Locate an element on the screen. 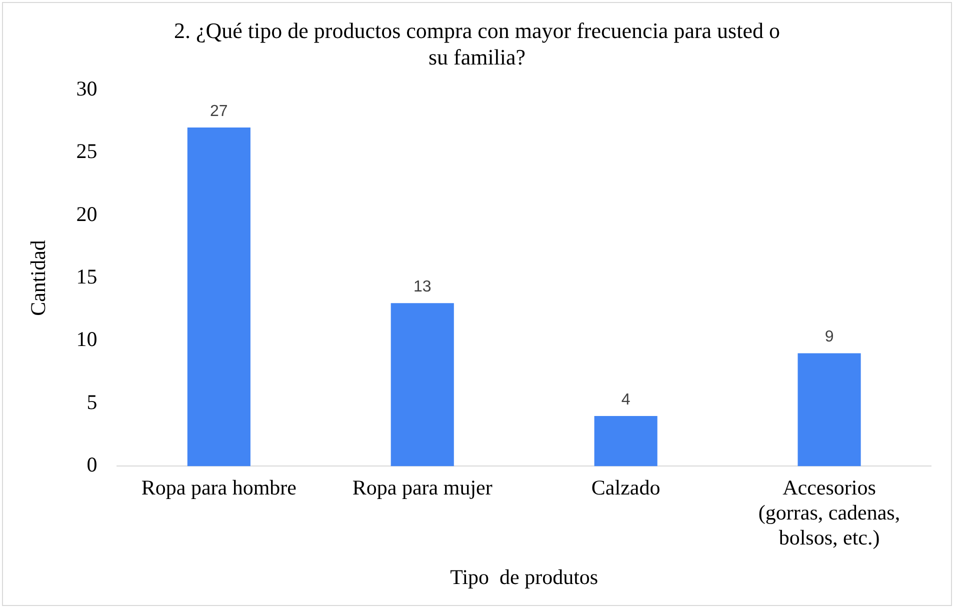 Image resolution: width=956 pixels, height=610 pixels. y-tick-label: 5 is located at coordinates (92, 402).